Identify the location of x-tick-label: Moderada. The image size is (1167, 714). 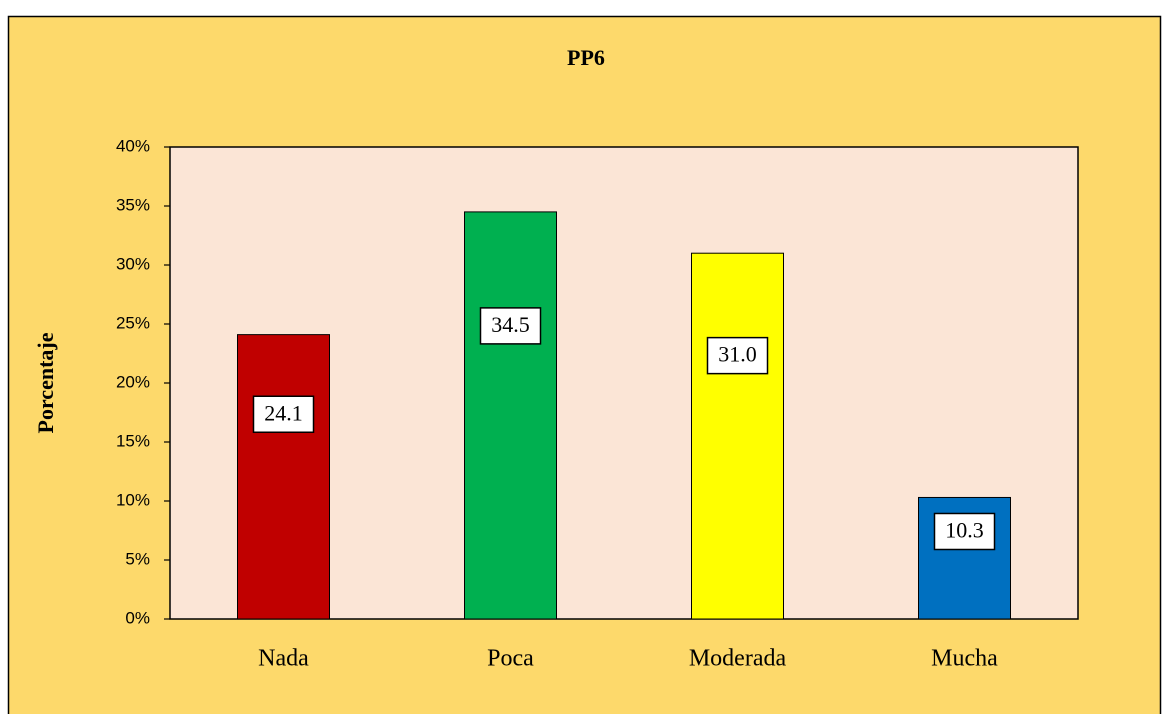
(738, 659).